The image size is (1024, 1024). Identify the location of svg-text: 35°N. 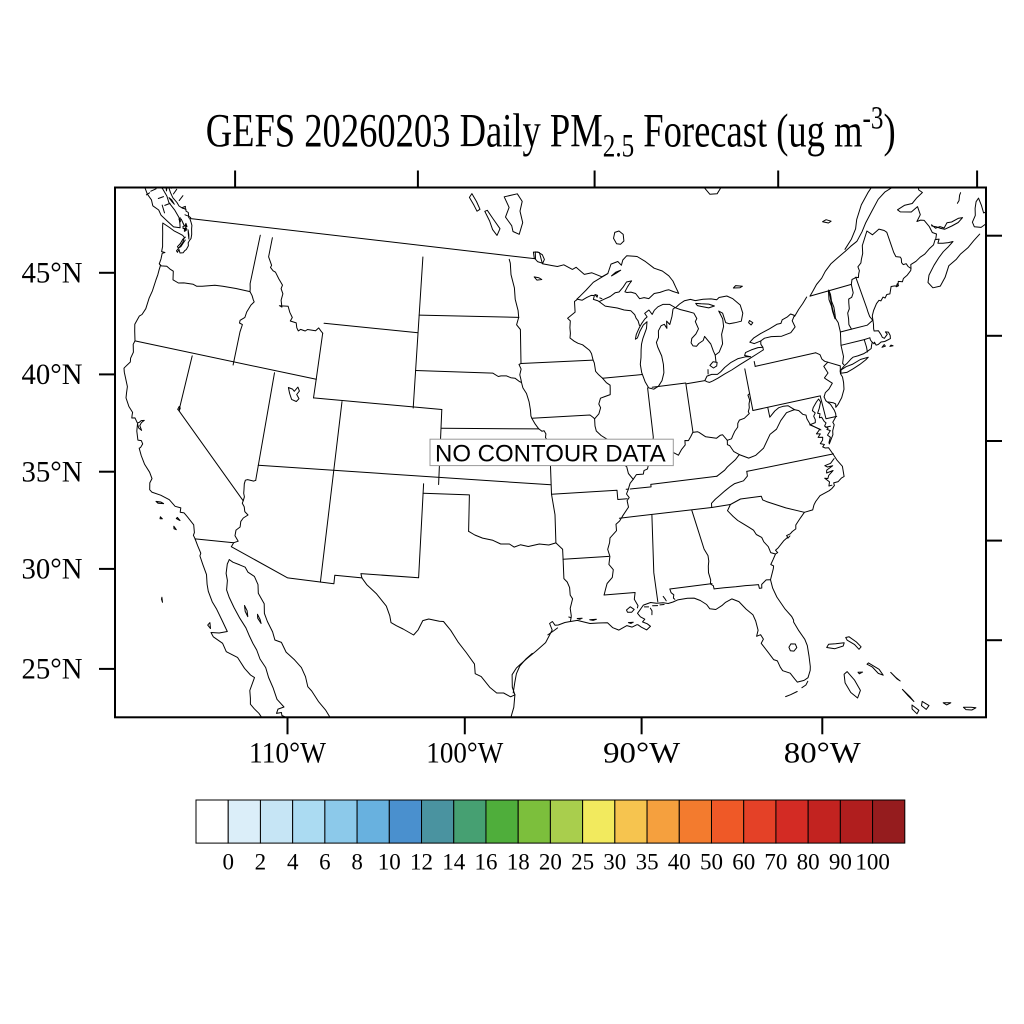
(52, 472).